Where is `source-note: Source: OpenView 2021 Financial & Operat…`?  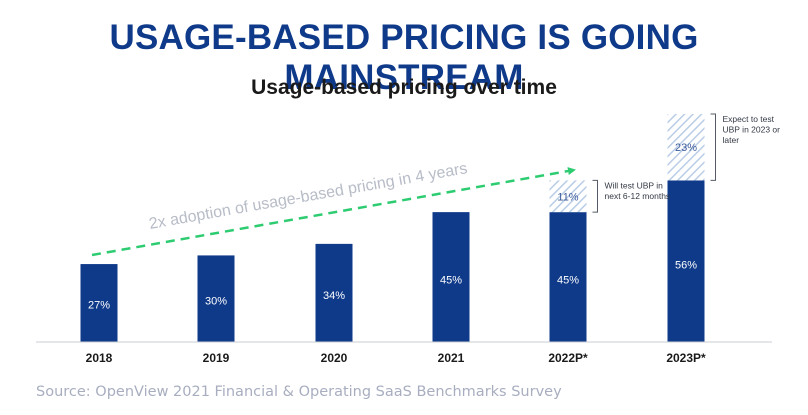
source-note: Source: OpenView 2021 Financial & Operat… is located at coordinates (299, 392).